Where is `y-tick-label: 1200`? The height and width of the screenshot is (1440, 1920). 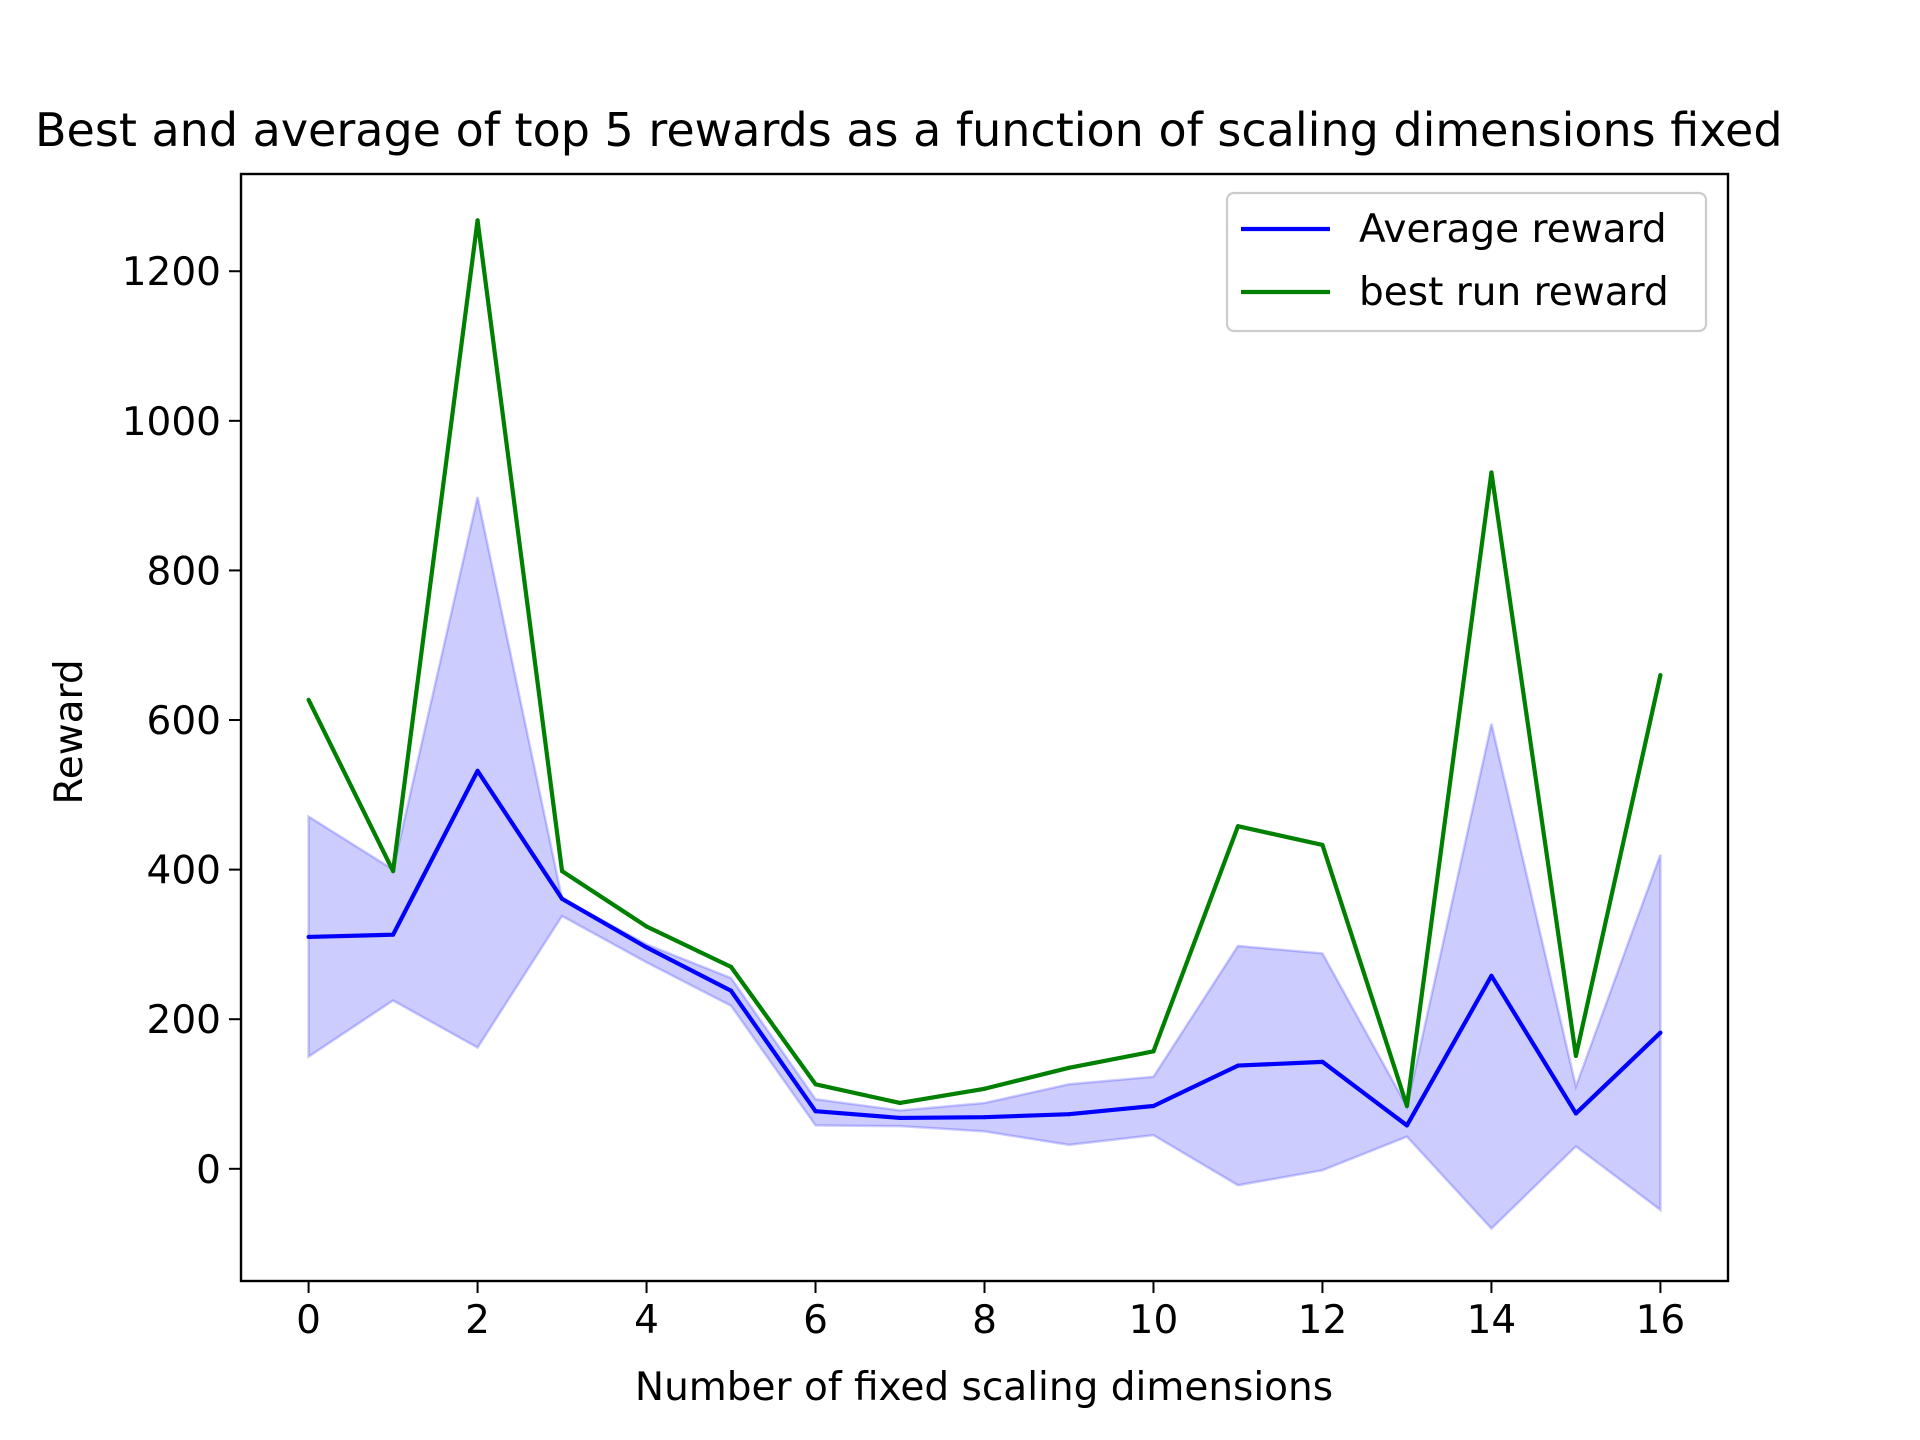
y-tick-label: 1200 is located at coordinates (171, 272).